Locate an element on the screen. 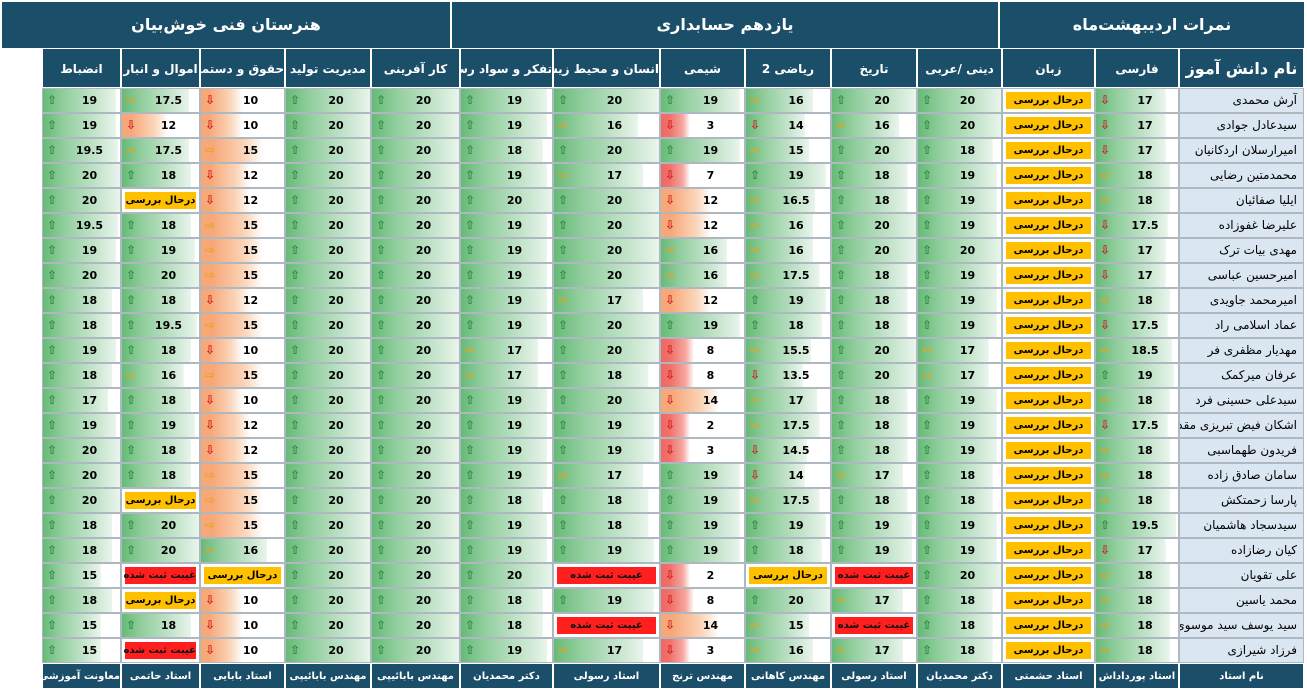 The image size is (1307, 689). grade-cell-shimi: ⇩ 2 is located at coordinates (702, 425).